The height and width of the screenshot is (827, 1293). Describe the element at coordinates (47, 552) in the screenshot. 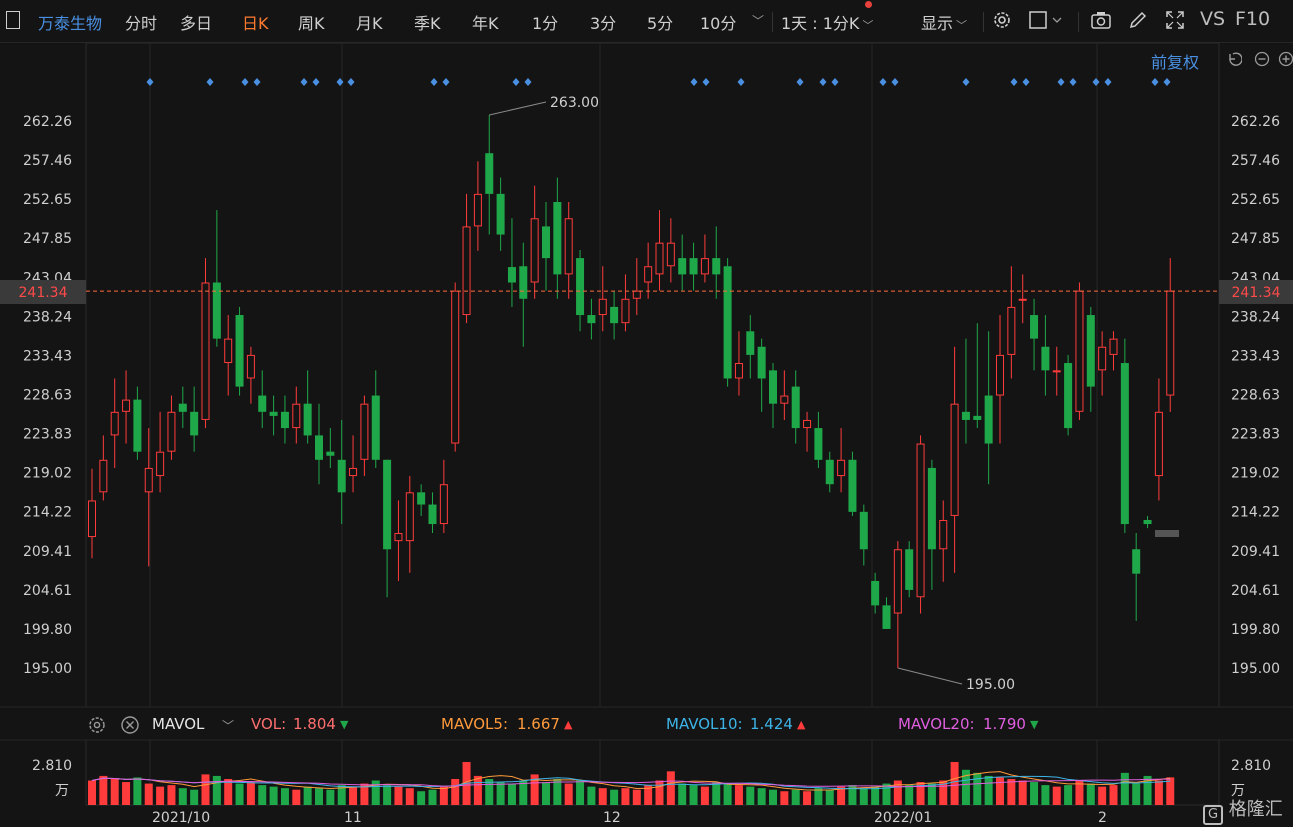

I see `price-tick-label: 209.41` at that location.